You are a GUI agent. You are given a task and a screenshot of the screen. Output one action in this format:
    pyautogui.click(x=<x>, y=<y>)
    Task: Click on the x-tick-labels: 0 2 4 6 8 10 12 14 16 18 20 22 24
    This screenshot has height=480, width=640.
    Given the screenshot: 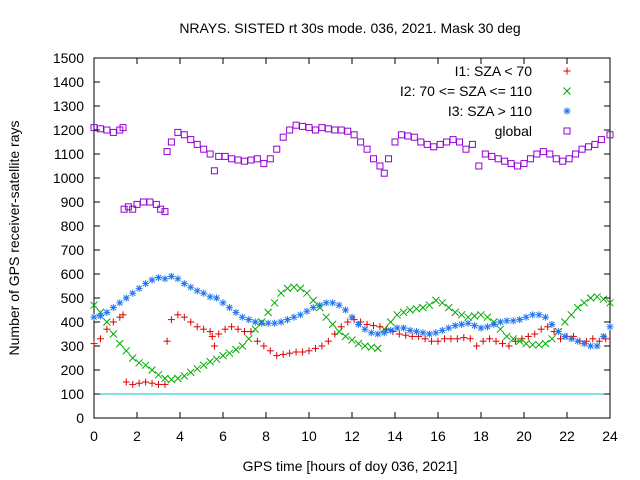 What is the action you would take?
    pyautogui.click(x=354, y=436)
    